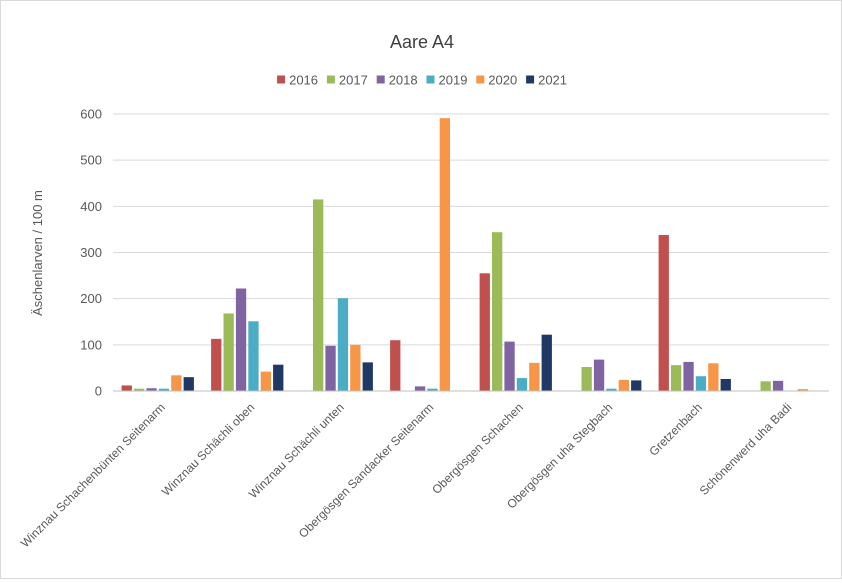  Describe the element at coordinates (330, 79) in the screenshot. I see `legend-swatch-2017` at that location.